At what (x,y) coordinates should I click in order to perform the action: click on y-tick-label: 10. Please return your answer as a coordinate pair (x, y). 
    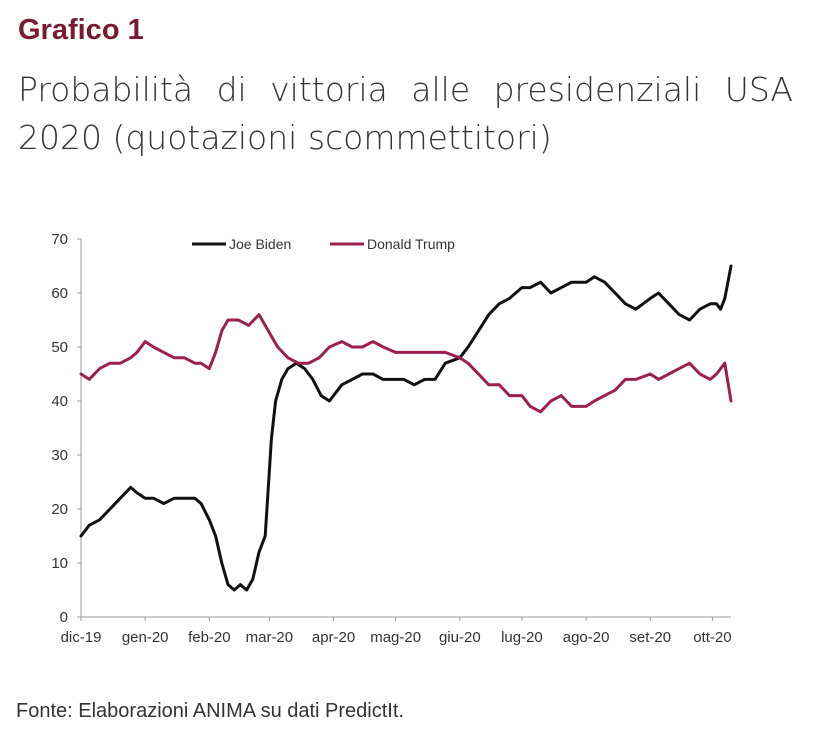
    Looking at the image, I should click on (59, 563).